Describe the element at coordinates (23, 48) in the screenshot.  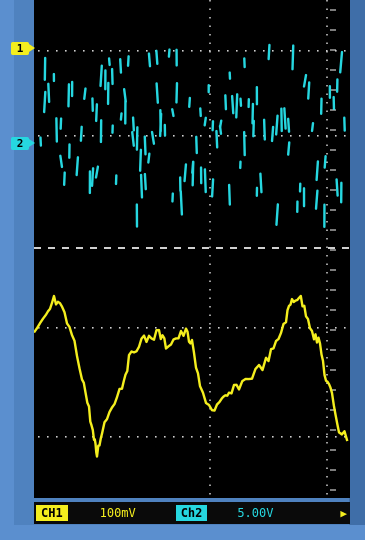
I see `ch1-position-marker: 1` at that location.